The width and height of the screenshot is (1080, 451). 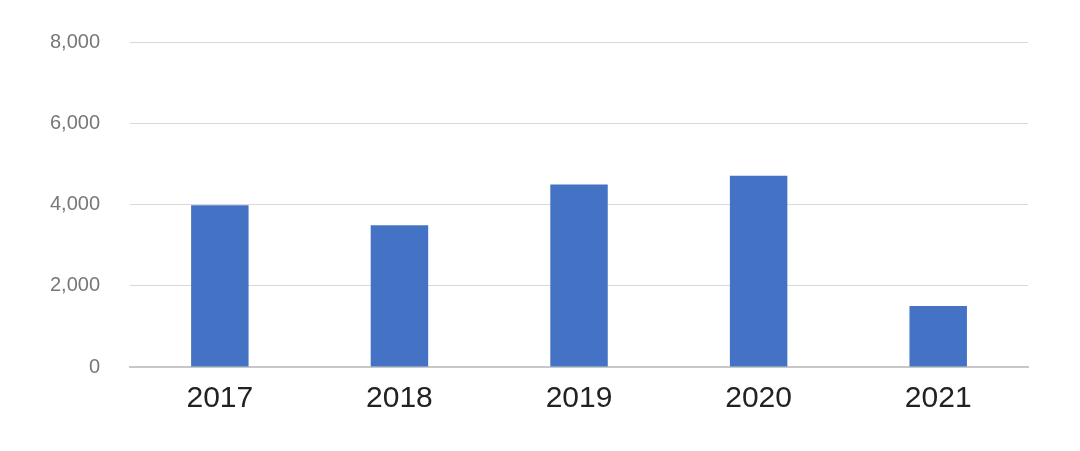 What do you see at coordinates (94, 365) in the screenshot?
I see `y-tick-label: 0` at bounding box center [94, 365].